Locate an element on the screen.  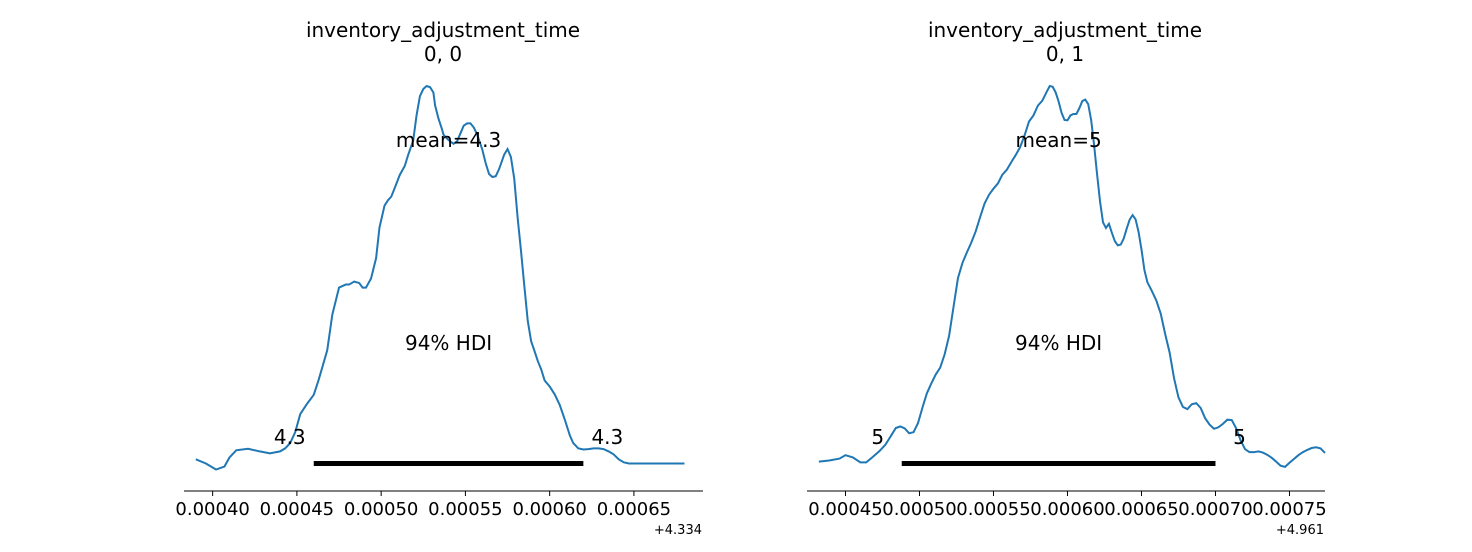
x-tick-label: 0.00075 is located at coordinates (1289, 509).